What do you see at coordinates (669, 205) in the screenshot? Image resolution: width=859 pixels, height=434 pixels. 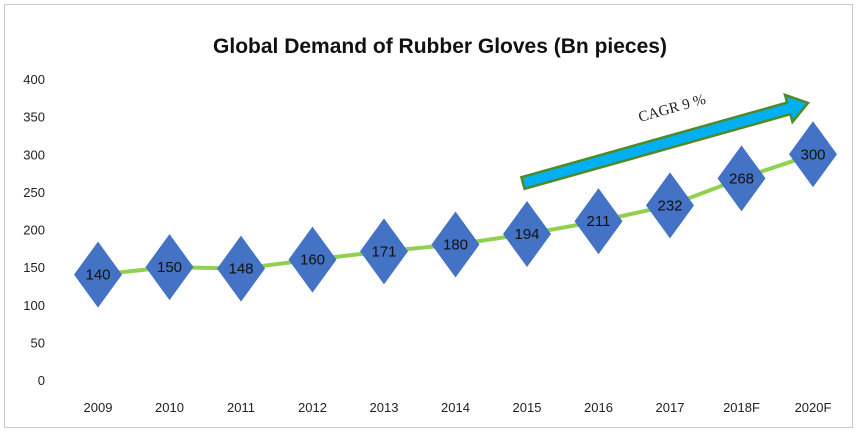 I see `data-label: 232` at bounding box center [669, 205].